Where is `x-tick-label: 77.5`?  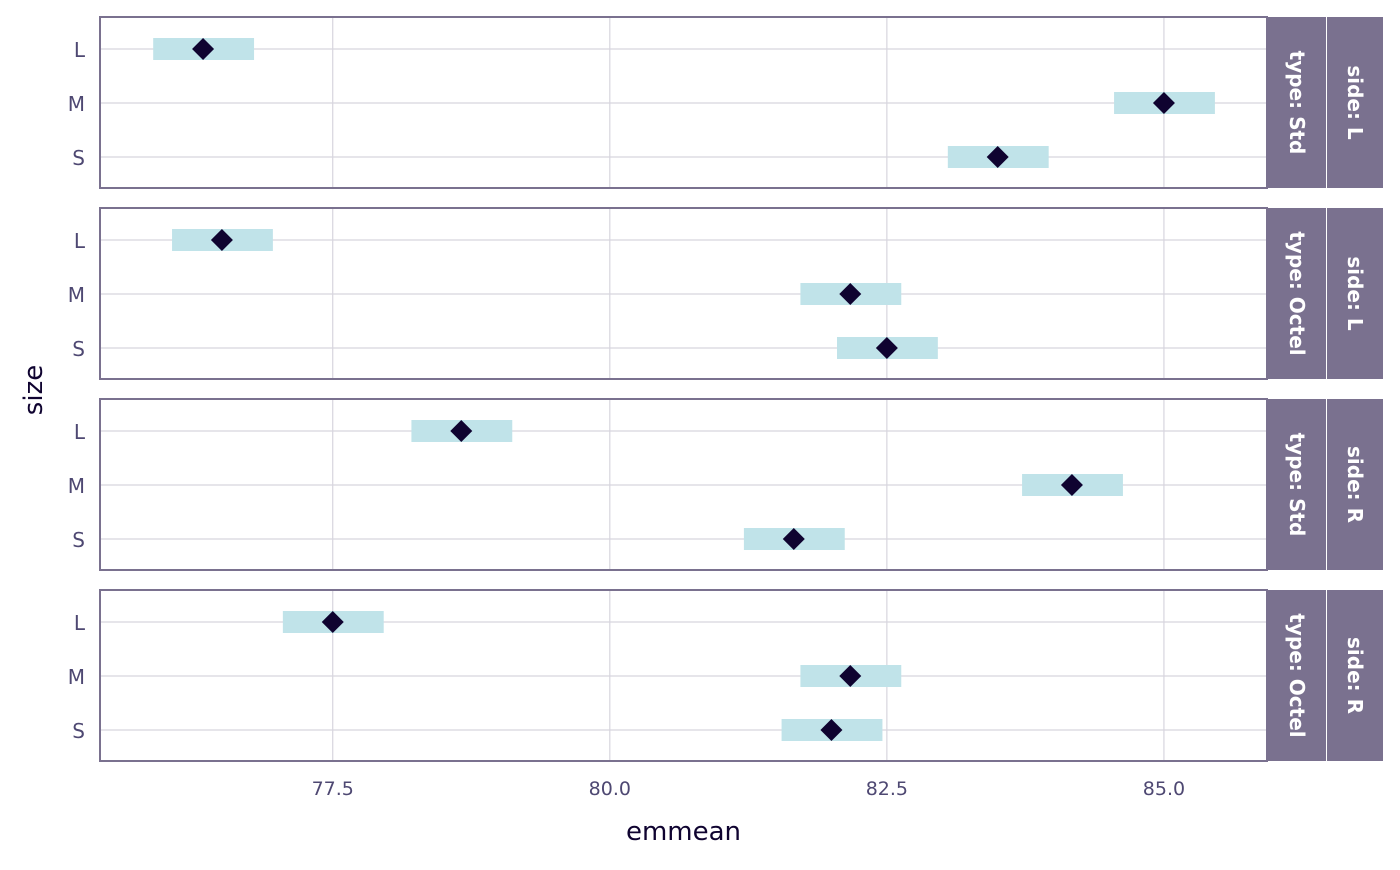 x-tick-label: 77.5 is located at coordinates (333, 789).